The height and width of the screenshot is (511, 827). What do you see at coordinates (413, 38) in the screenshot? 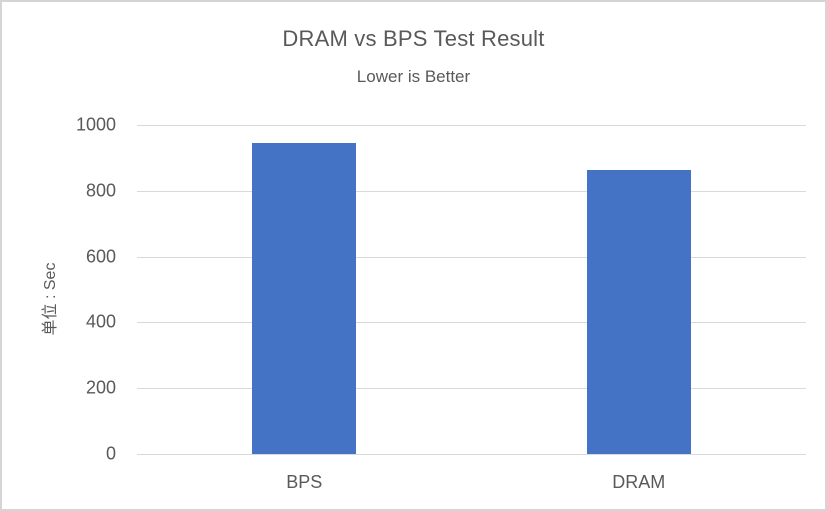
I see `chart-title: DRAM vs BPS Test Result` at bounding box center [413, 38].